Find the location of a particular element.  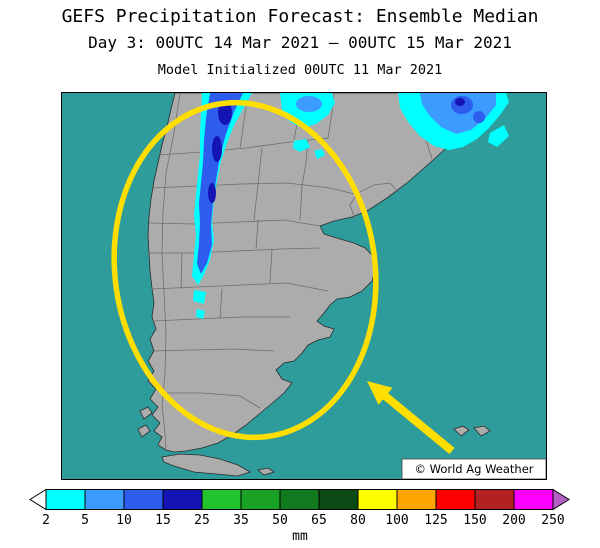

colorbar: 2 5 10 15 25 35 50 65 80 100 125 150 200 250 mm is located at coordinates (300, 517).